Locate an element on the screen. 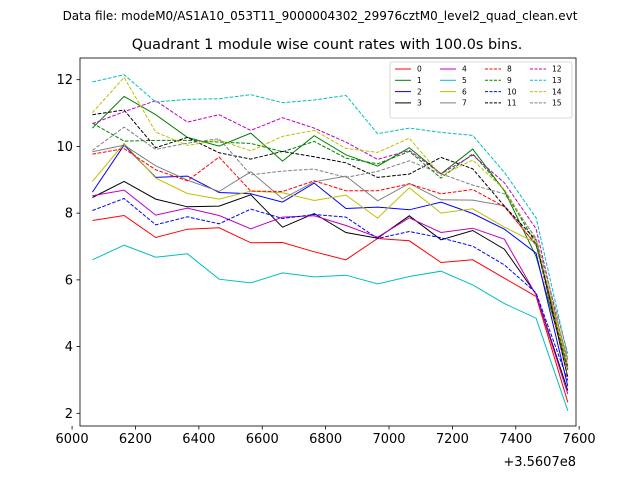  legend-box is located at coordinates (481, 90).